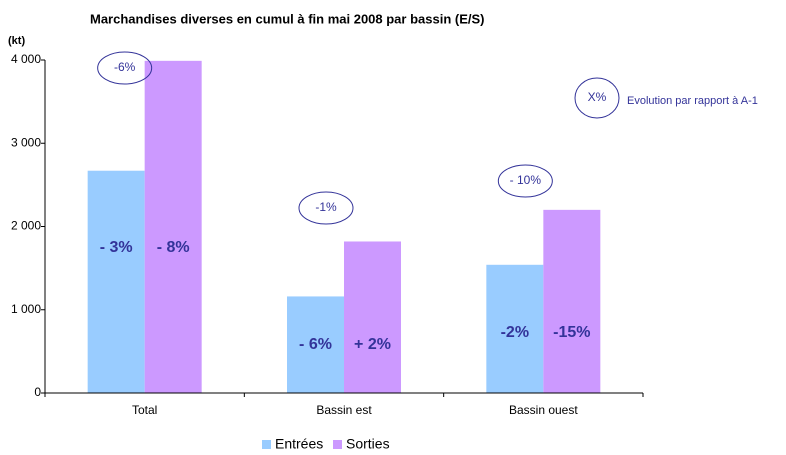 The width and height of the screenshot is (786, 455). Describe the element at coordinates (144, 410) in the screenshot. I see `x-tick-label: Total` at that location.